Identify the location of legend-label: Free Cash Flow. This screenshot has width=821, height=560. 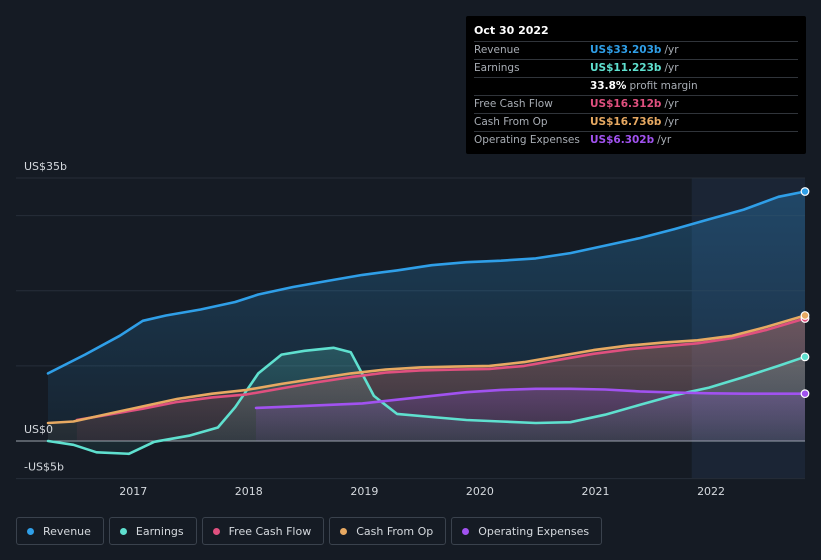
(270, 531).